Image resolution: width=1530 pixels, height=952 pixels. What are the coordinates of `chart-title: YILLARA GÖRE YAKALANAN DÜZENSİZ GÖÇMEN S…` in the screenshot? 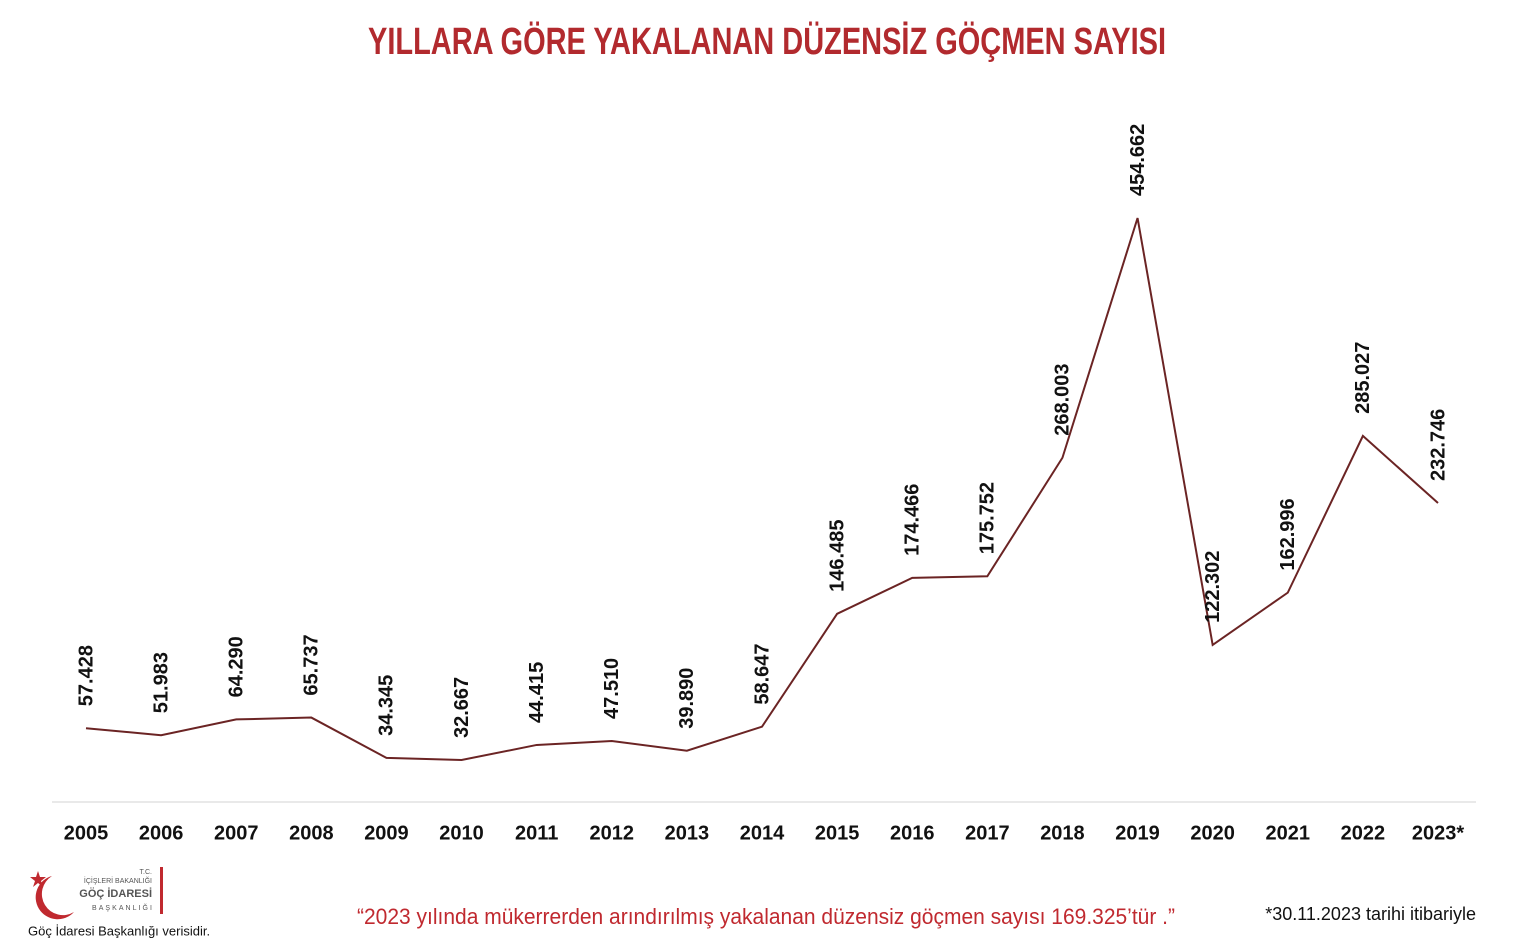 It's located at (767, 41).